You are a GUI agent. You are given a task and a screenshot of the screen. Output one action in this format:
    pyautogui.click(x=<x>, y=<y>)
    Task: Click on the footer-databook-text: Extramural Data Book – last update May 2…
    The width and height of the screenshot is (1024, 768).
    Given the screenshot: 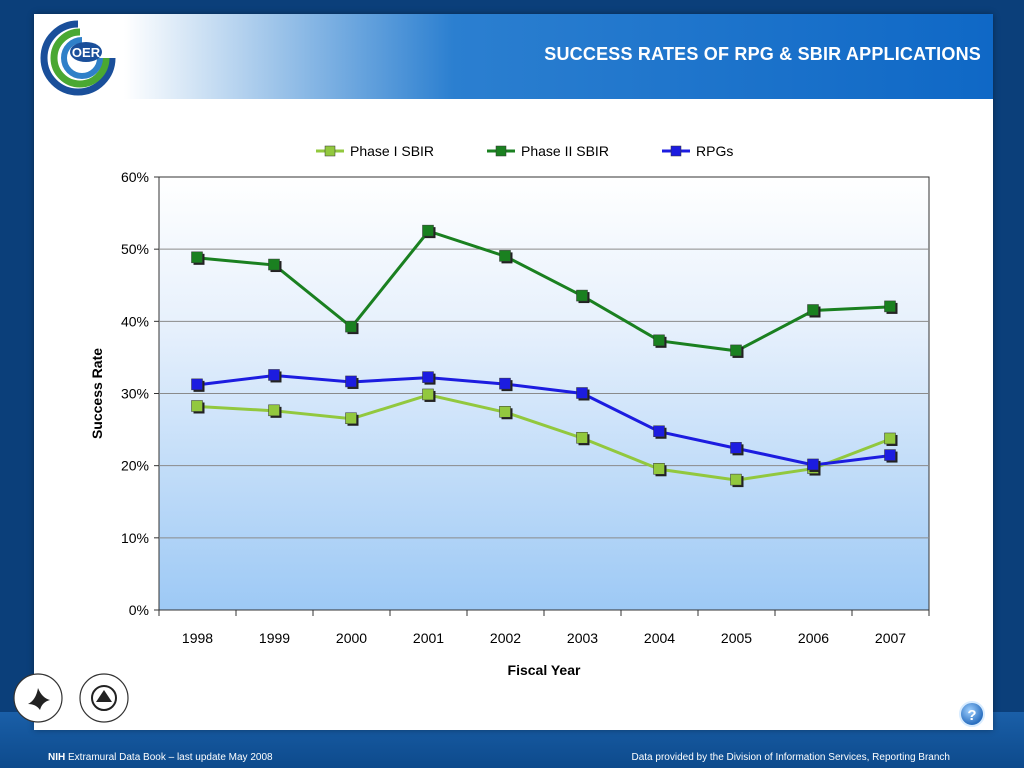 What is the action you would take?
    pyautogui.click(x=169, y=757)
    